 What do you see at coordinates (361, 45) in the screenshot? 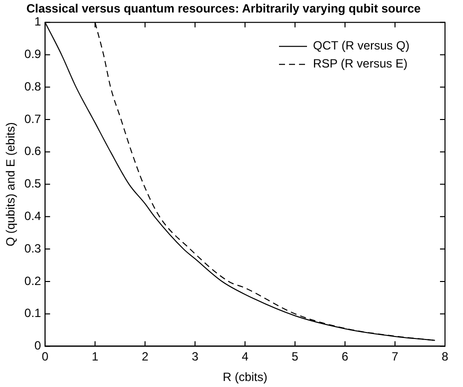
I see `legend-label: QCT (R versus Q)` at bounding box center [361, 45].